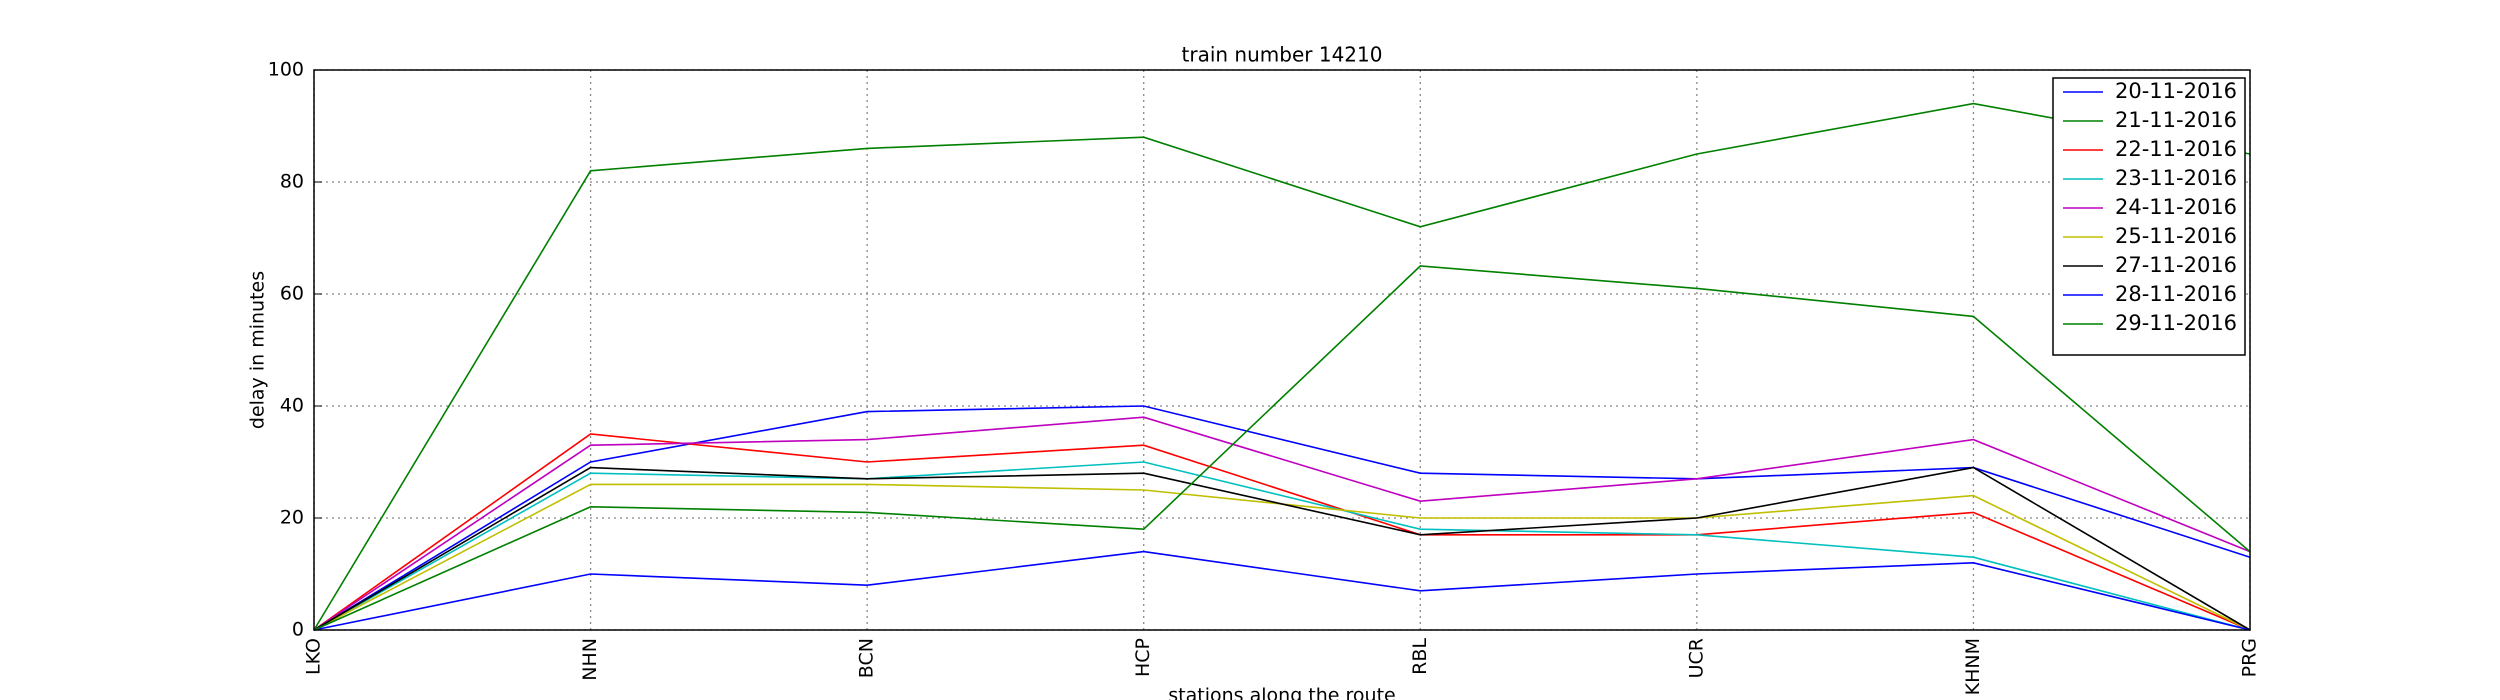  I want to click on x-tick-label: UCR, so click(1696, 658).